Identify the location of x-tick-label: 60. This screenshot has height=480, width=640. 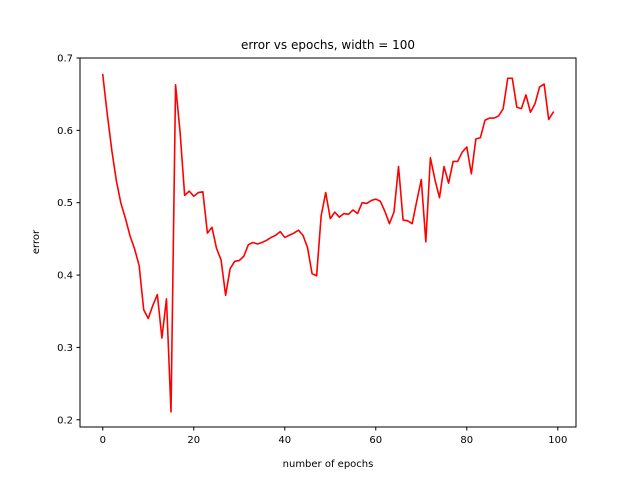
(375, 440).